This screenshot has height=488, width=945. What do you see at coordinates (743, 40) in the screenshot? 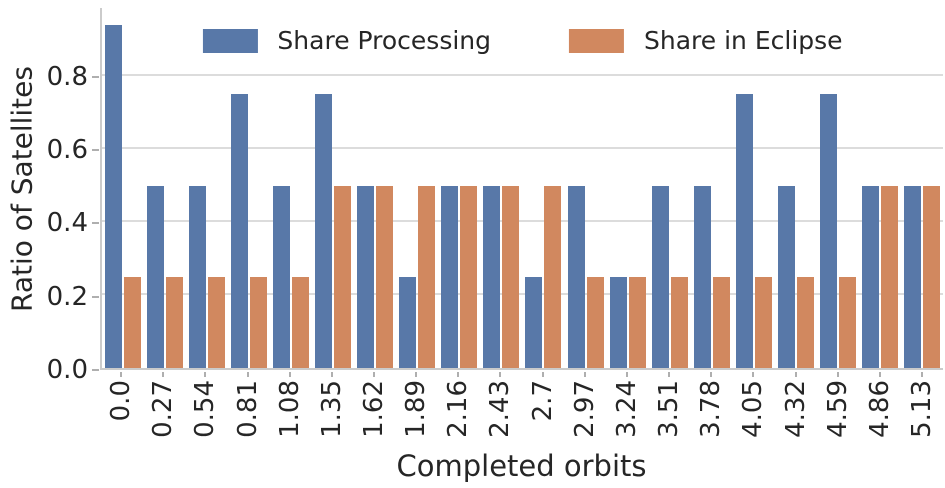
I see `legend-label: Share in Eclipse` at bounding box center [743, 40].